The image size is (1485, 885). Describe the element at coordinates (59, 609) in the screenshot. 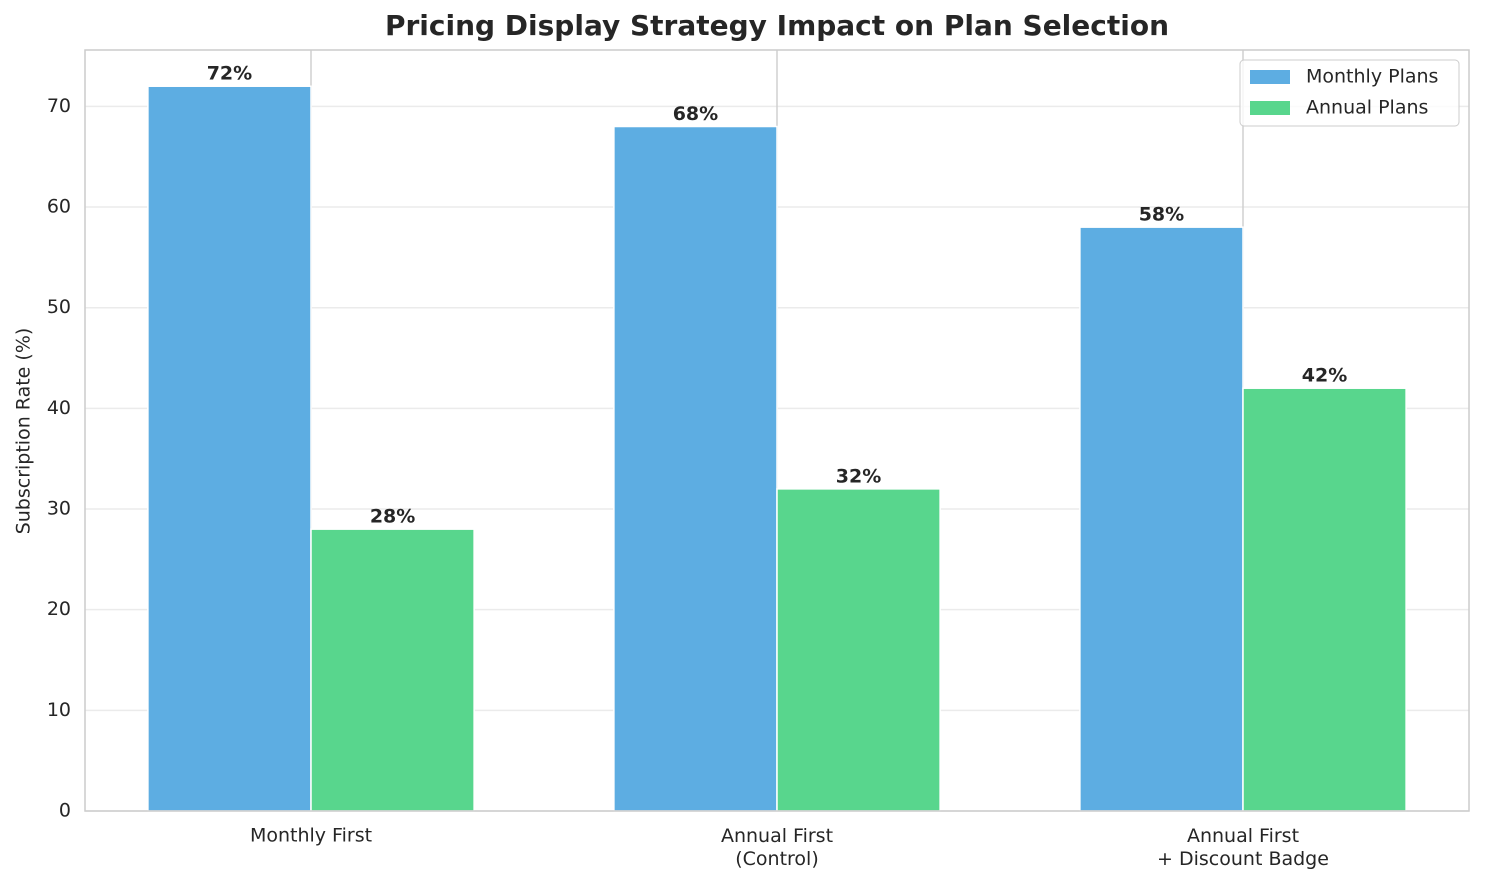

I see `y-tick-label: 20` at that location.